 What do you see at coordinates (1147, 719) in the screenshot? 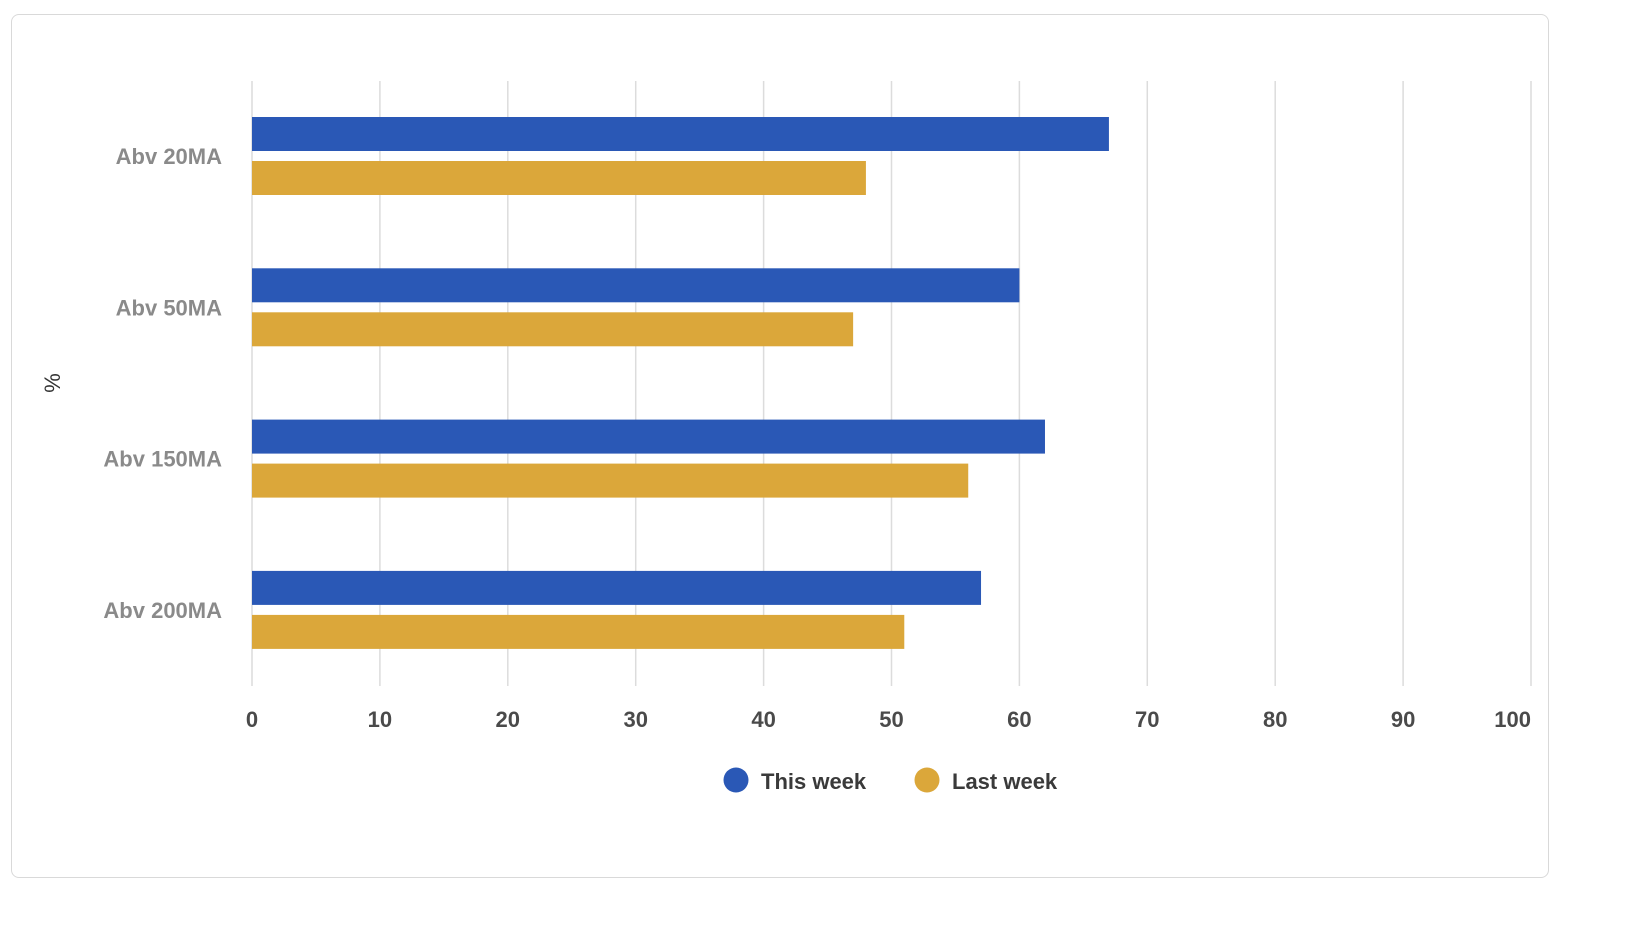
I see `x-tick-label: 70` at bounding box center [1147, 719].